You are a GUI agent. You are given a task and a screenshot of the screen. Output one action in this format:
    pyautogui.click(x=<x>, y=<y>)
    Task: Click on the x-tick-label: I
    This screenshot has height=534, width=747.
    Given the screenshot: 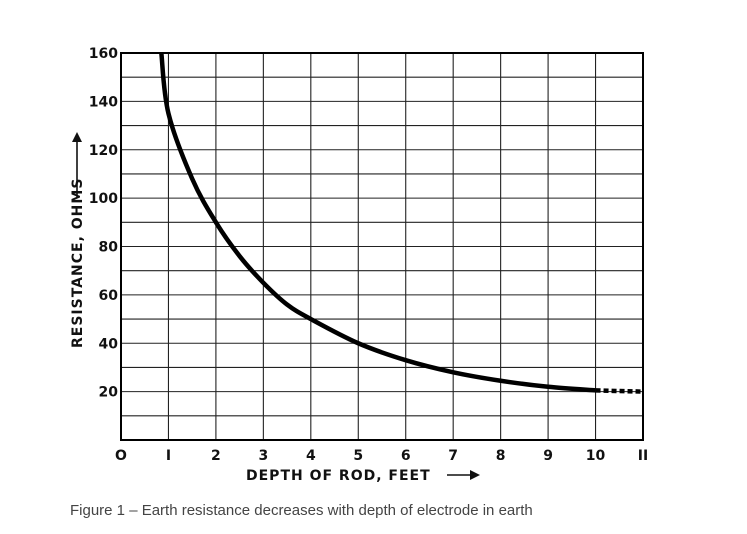 What is the action you would take?
    pyautogui.click(x=168, y=456)
    